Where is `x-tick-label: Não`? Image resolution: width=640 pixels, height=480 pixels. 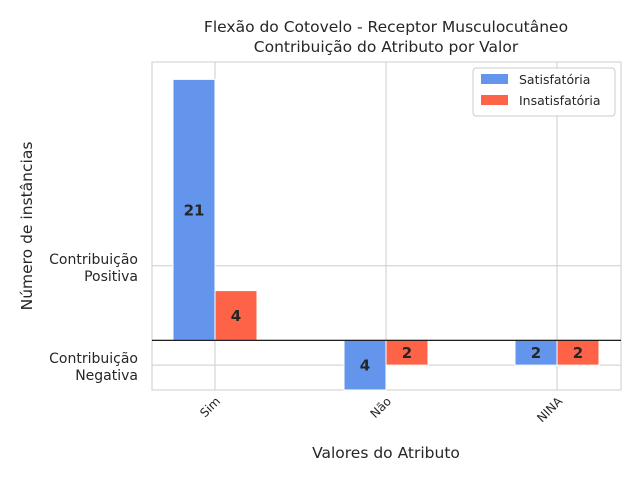 x-tick-label: Não is located at coordinates (380, 407).